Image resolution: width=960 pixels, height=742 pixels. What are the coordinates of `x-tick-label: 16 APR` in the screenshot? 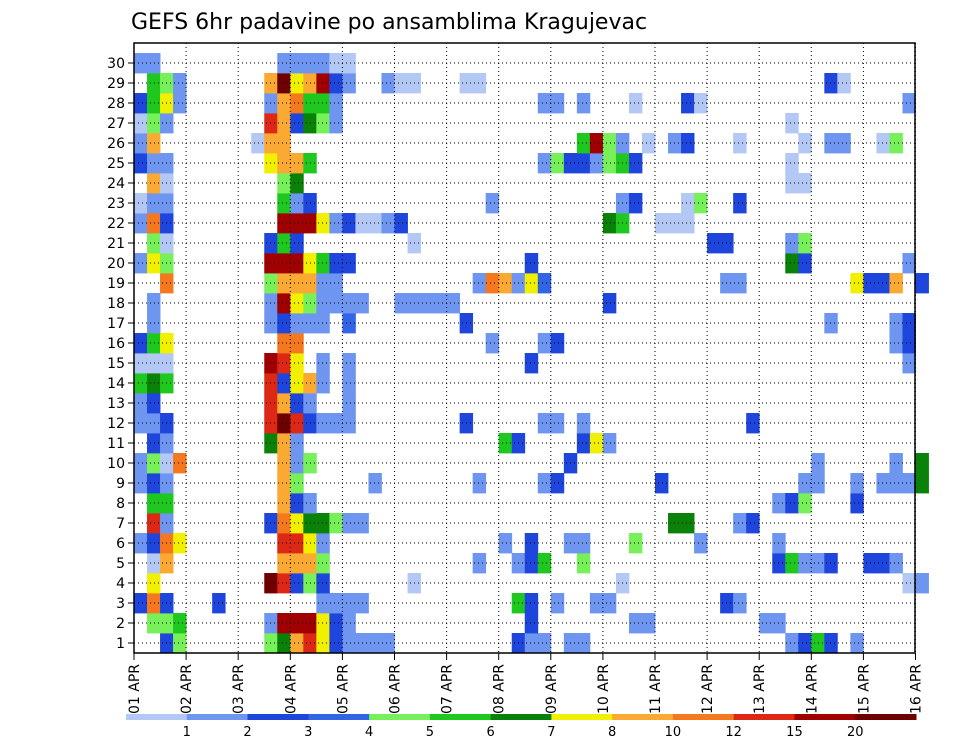 It's located at (917, 689).